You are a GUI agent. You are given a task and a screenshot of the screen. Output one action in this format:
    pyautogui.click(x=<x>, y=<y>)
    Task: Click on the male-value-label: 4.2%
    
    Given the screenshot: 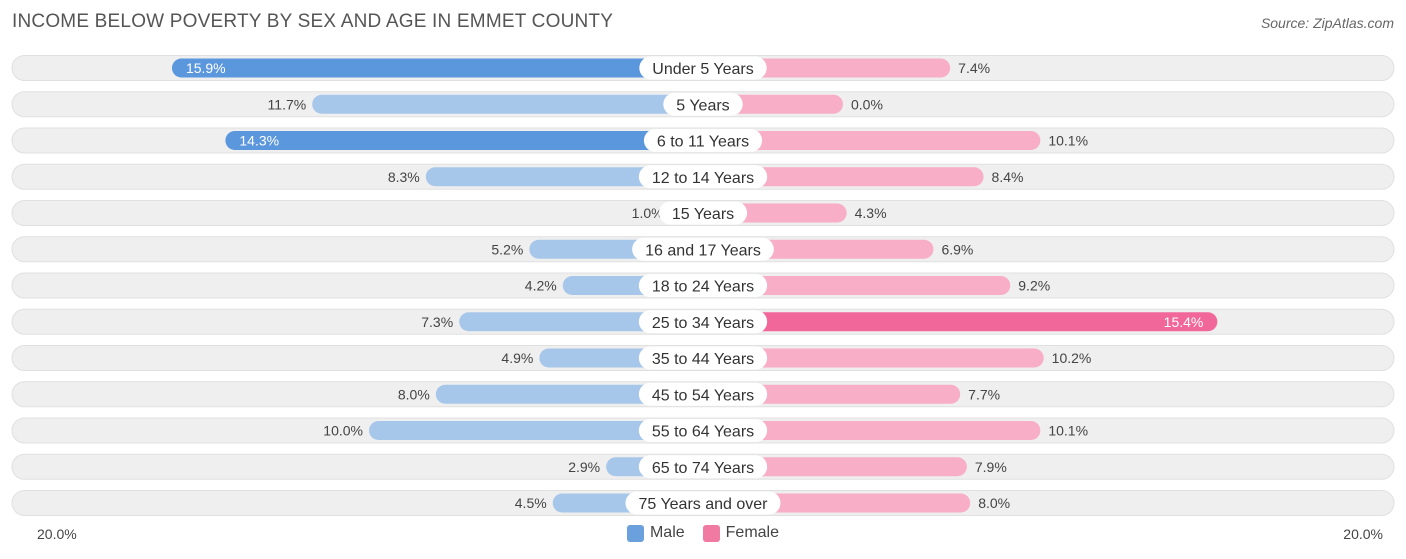 What is the action you would take?
    pyautogui.click(x=541, y=286)
    